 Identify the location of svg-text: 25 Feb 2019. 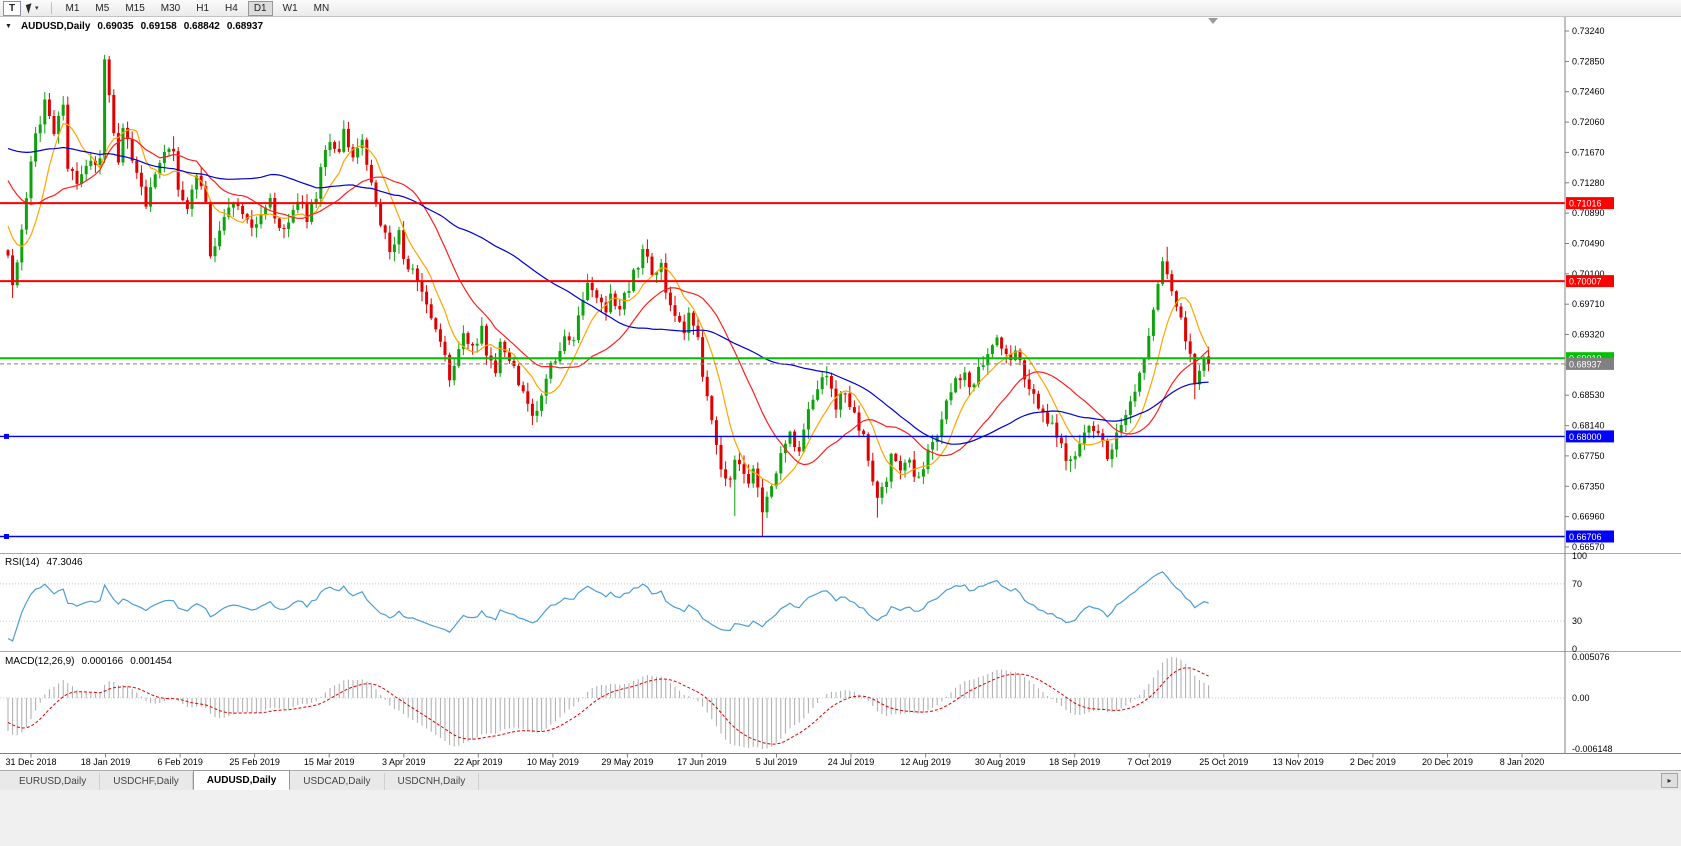
(254, 762).